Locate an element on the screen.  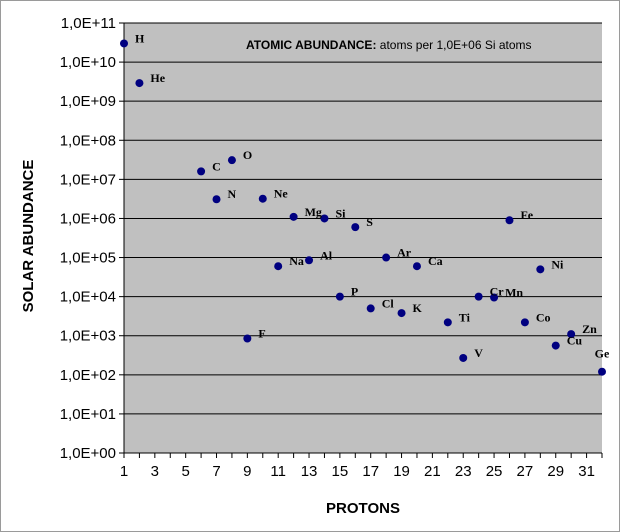
data-point-label: Ne is located at coordinates (281, 194).